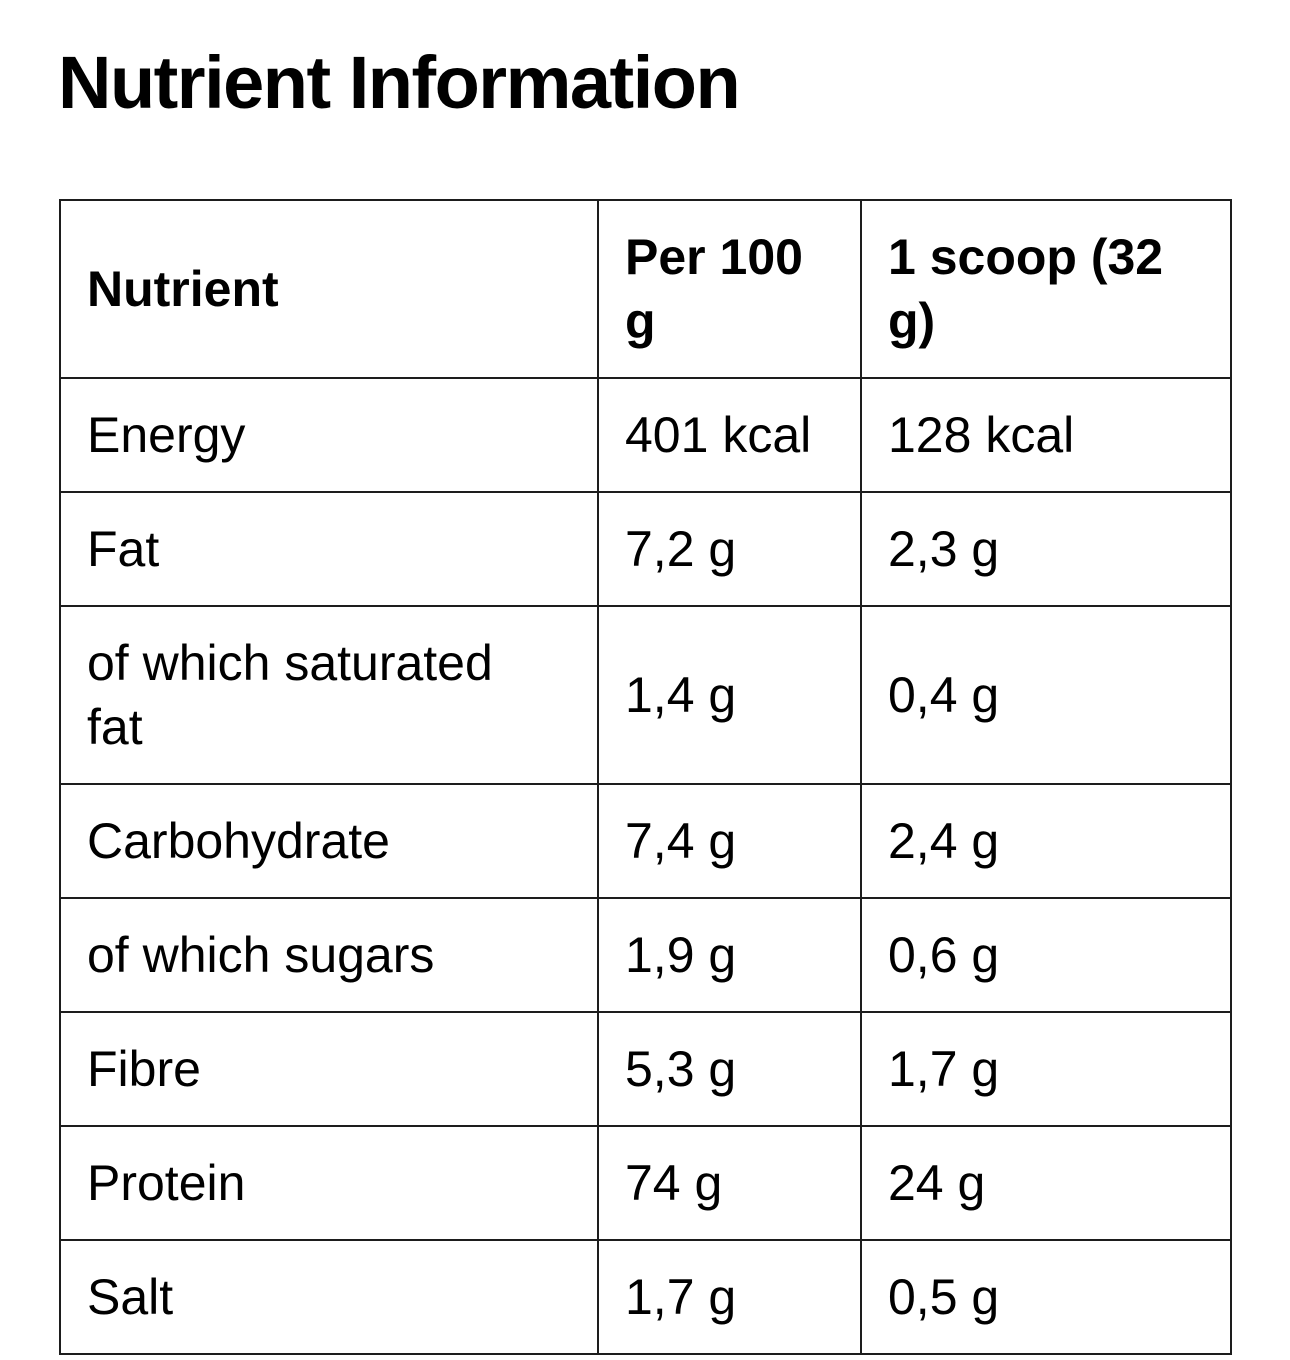  I want to click on per-100g-value: 1,7 g, so click(729, 1297).